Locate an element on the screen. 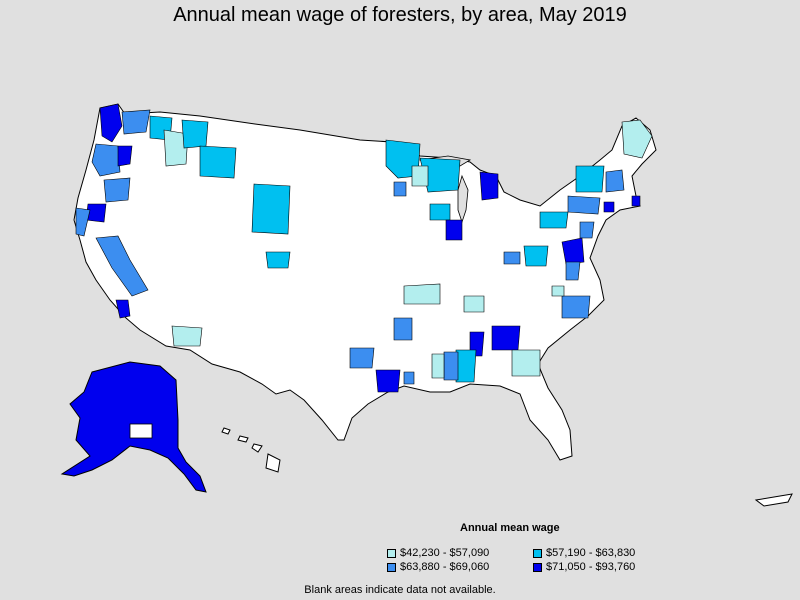  legend-item-tier1: $42,230 - $57,090 is located at coordinates (438, 553).